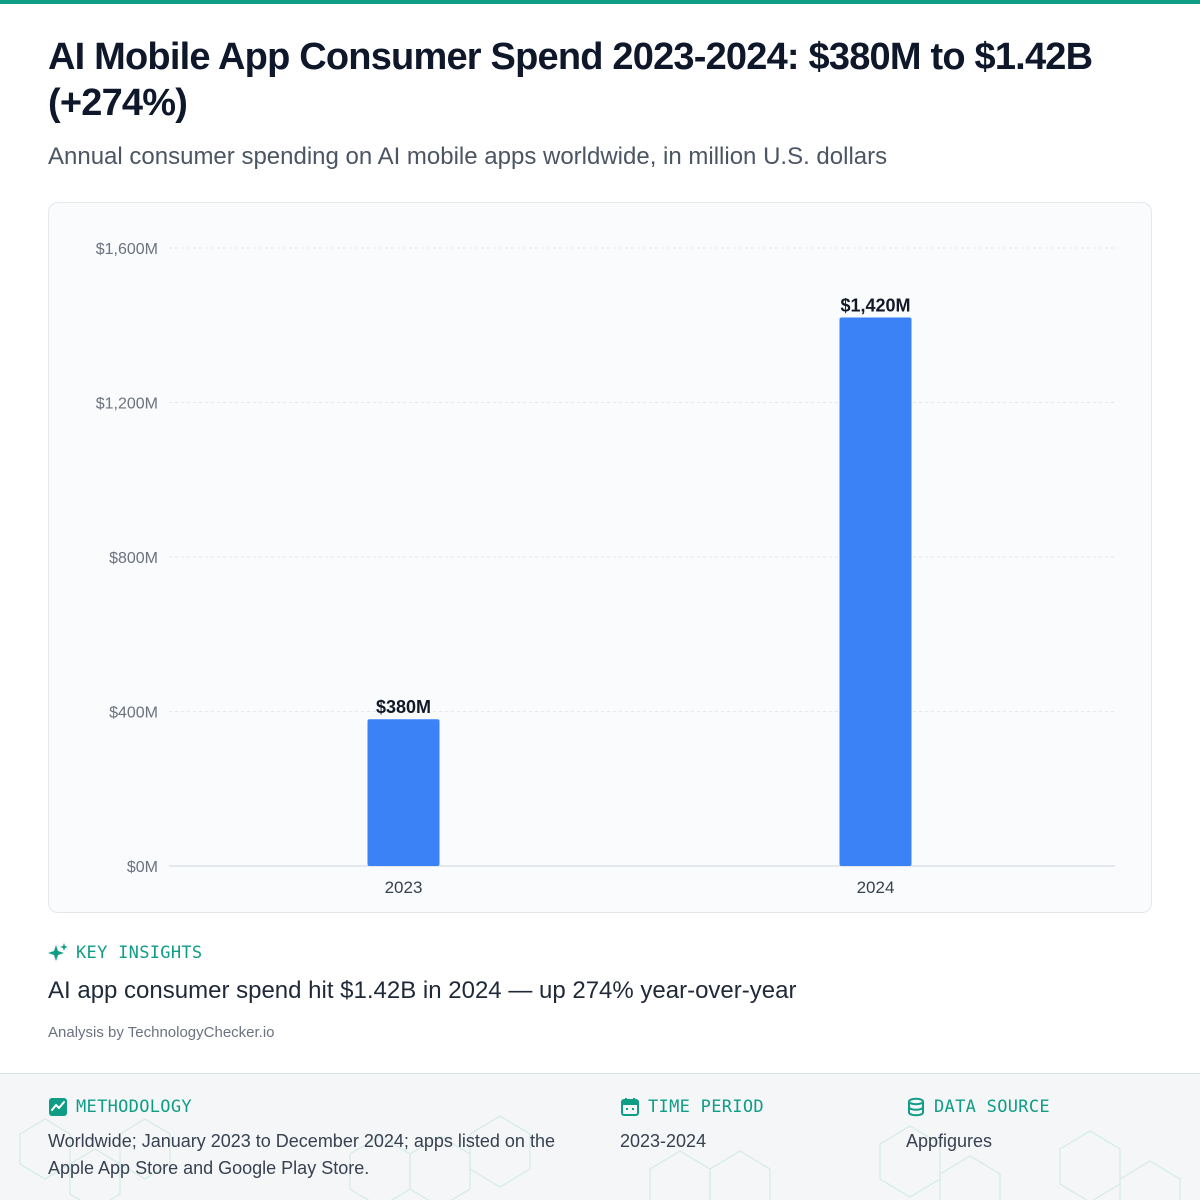 The image size is (1200, 1200). Describe the element at coordinates (875, 306) in the screenshot. I see `data-label: $1,420M` at that location.